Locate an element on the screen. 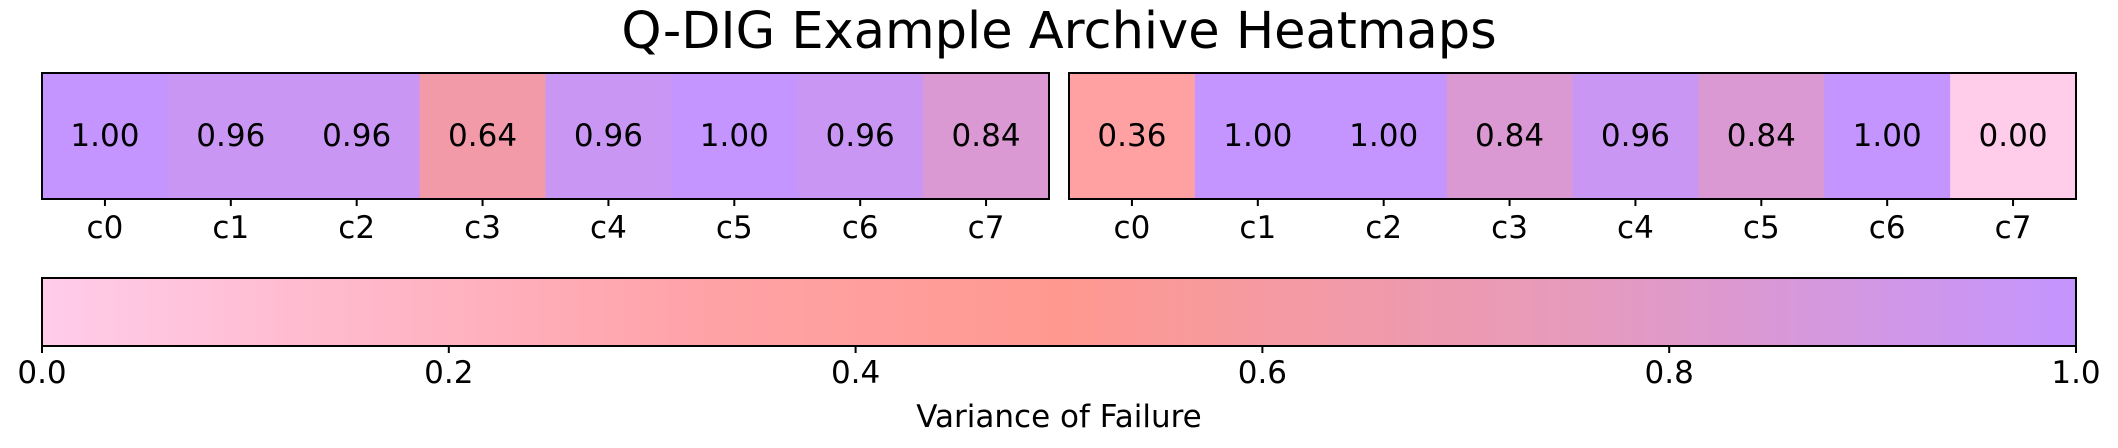 The height and width of the screenshot is (448, 2118). colorbar-gradient is located at coordinates (1059, 312).